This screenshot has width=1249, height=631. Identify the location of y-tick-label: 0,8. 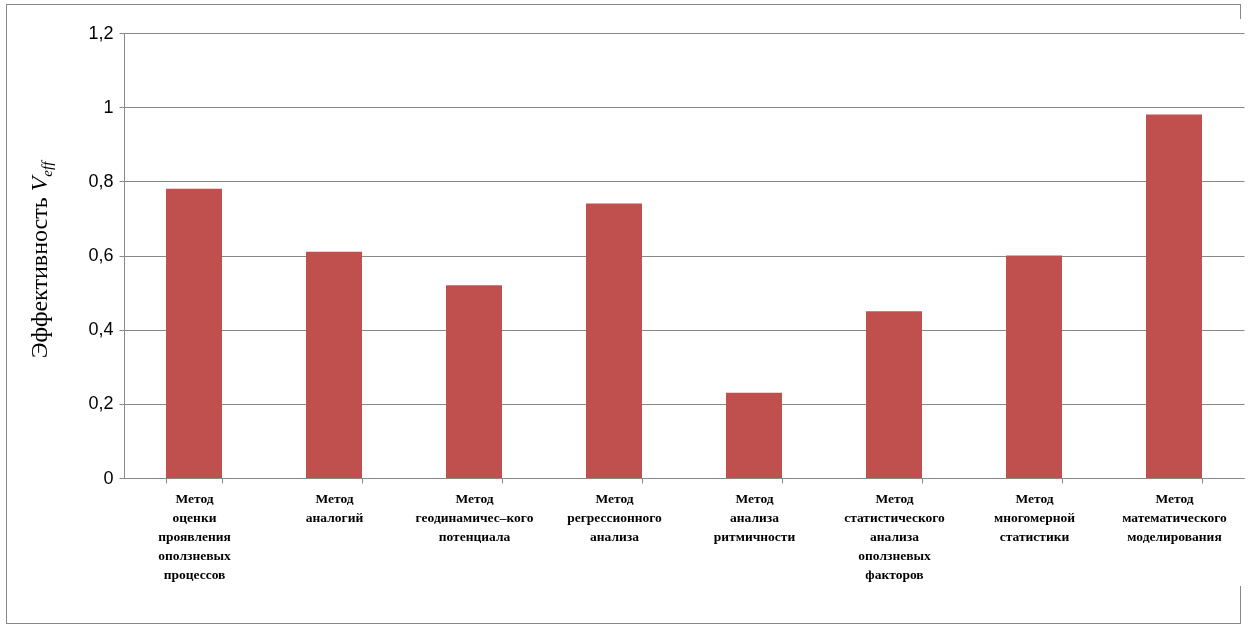
(101, 180).